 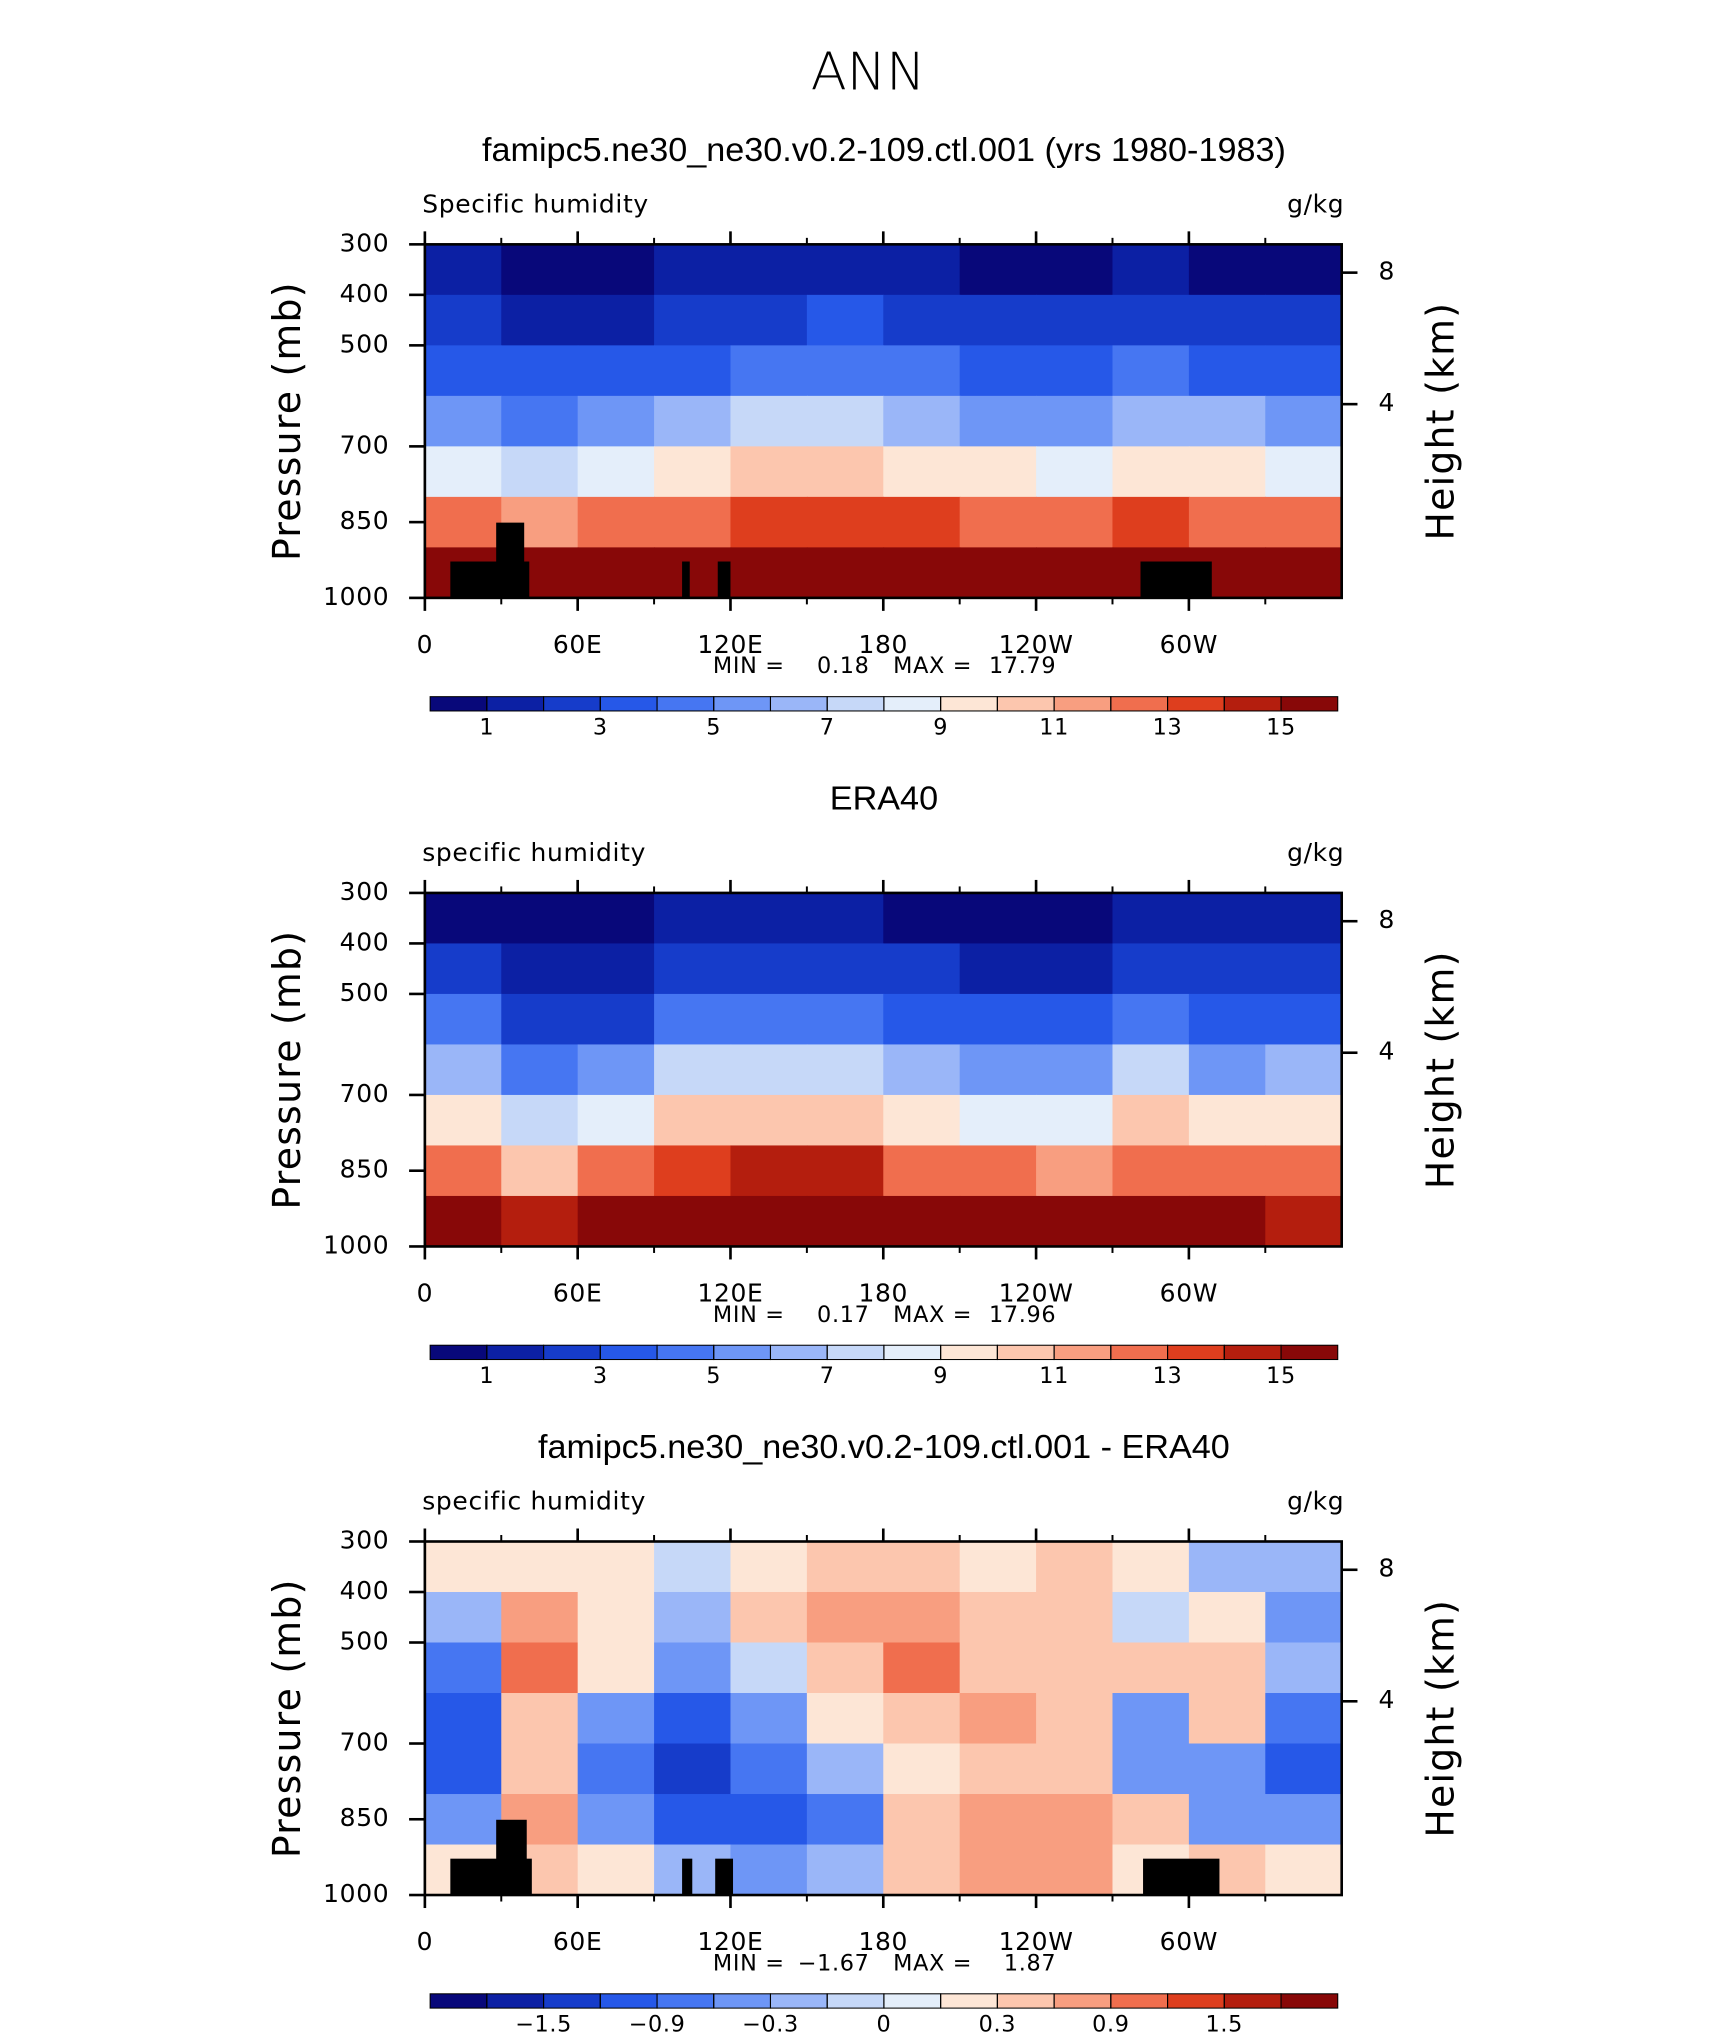 What do you see at coordinates (1387, 1051) in the screenshot?
I see `y2-tick-label: 4` at bounding box center [1387, 1051].